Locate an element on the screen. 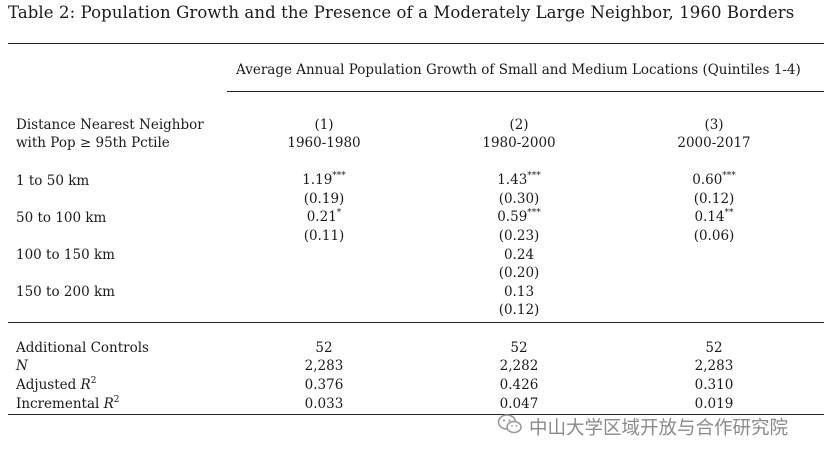 The image size is (836, 463). super-header-rule is located at coordinates (525, 91).